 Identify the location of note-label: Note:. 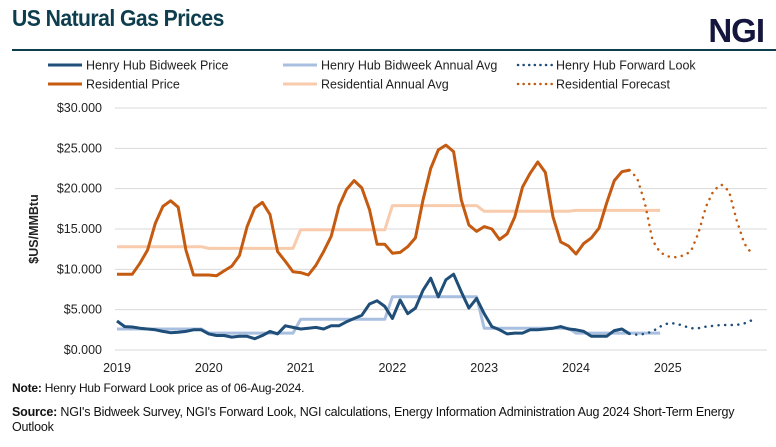
(27, 388).